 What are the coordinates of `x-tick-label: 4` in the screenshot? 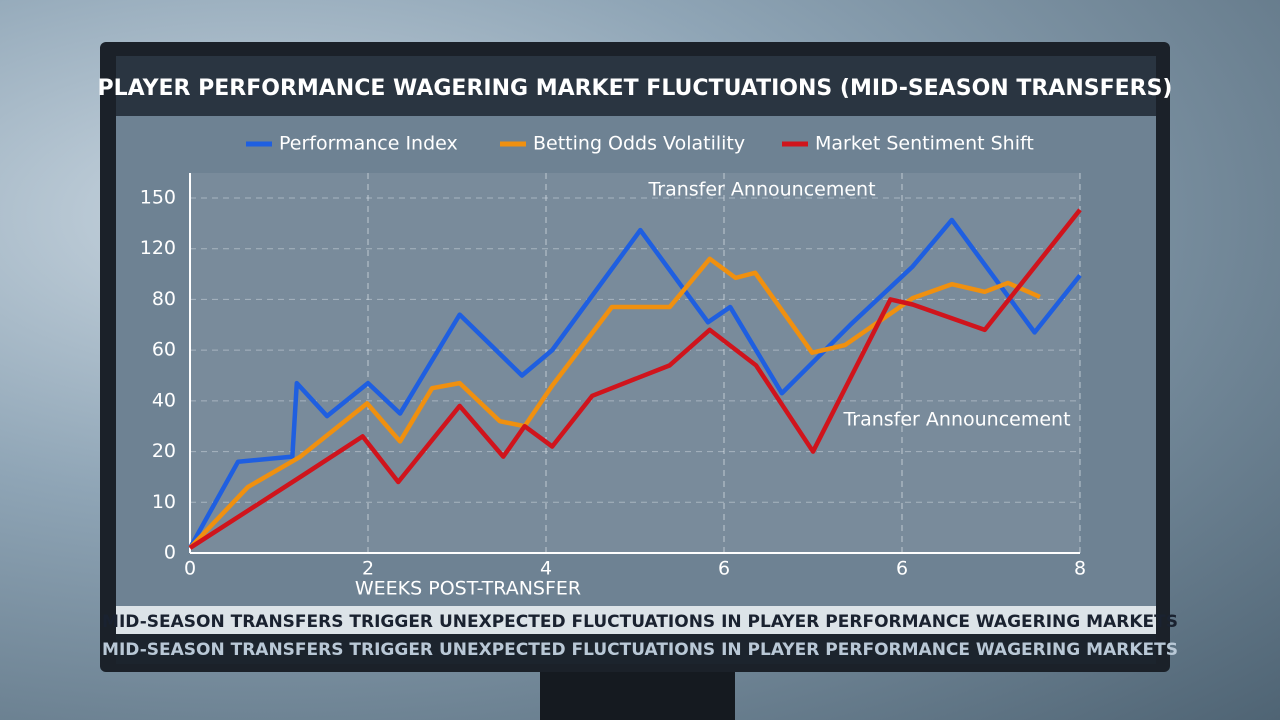 It's located at (546, 569).